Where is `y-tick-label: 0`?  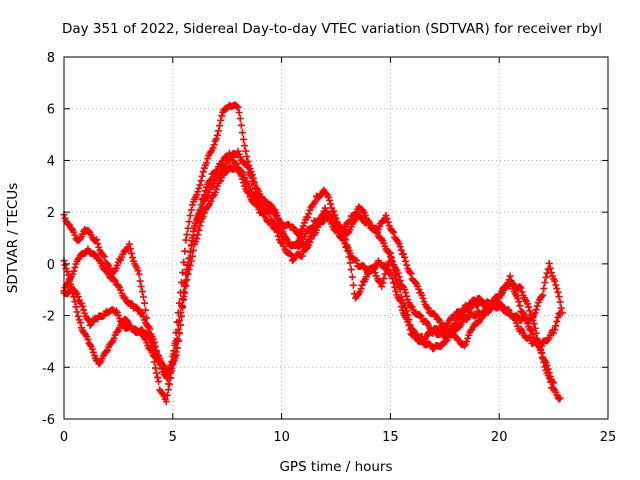
y-tick-label: 0 is located at coordinates (51, 265).